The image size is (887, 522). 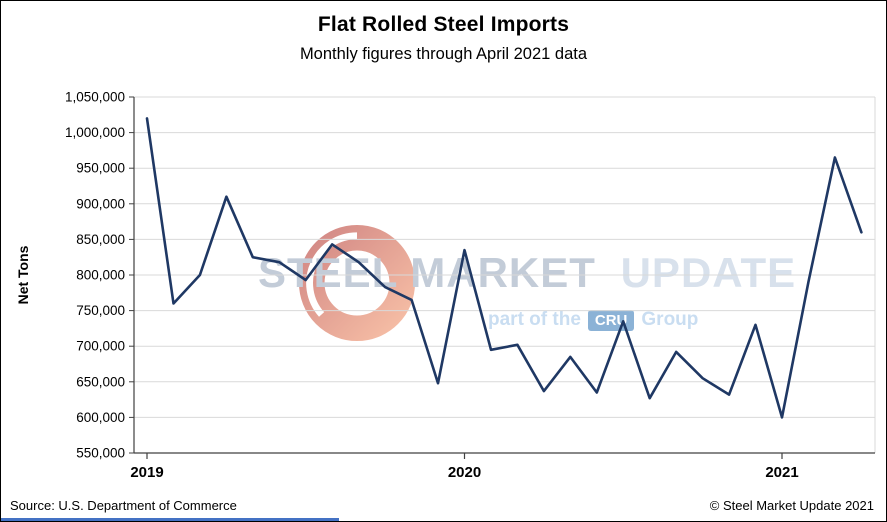 What do you see at coordinates (708, 272) in the screenshot?
I see `watermark-update: UPDATE` at bounding box center [708, 272].